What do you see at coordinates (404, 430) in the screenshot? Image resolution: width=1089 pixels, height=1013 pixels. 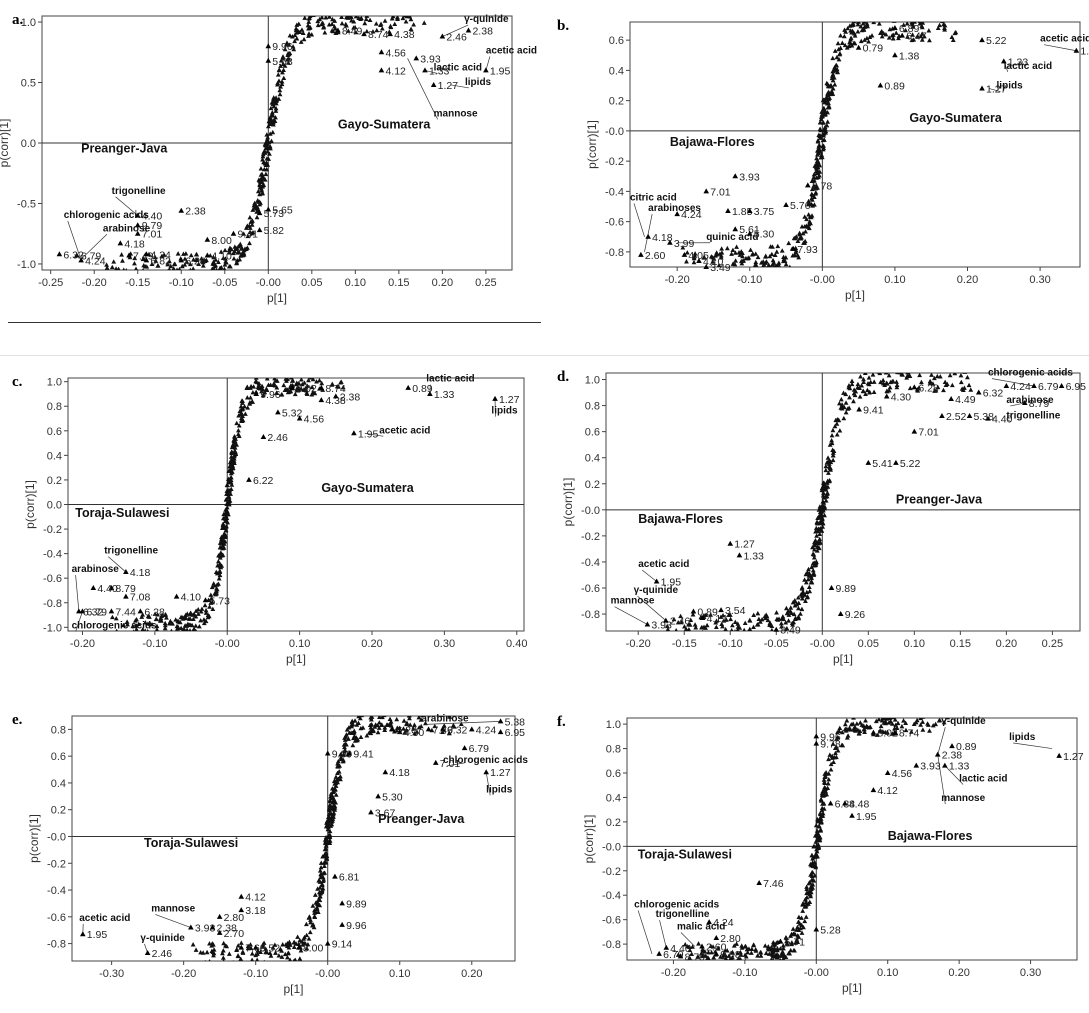 I see `compound-annotation: acetic acid` at bounding box center [404, 430].